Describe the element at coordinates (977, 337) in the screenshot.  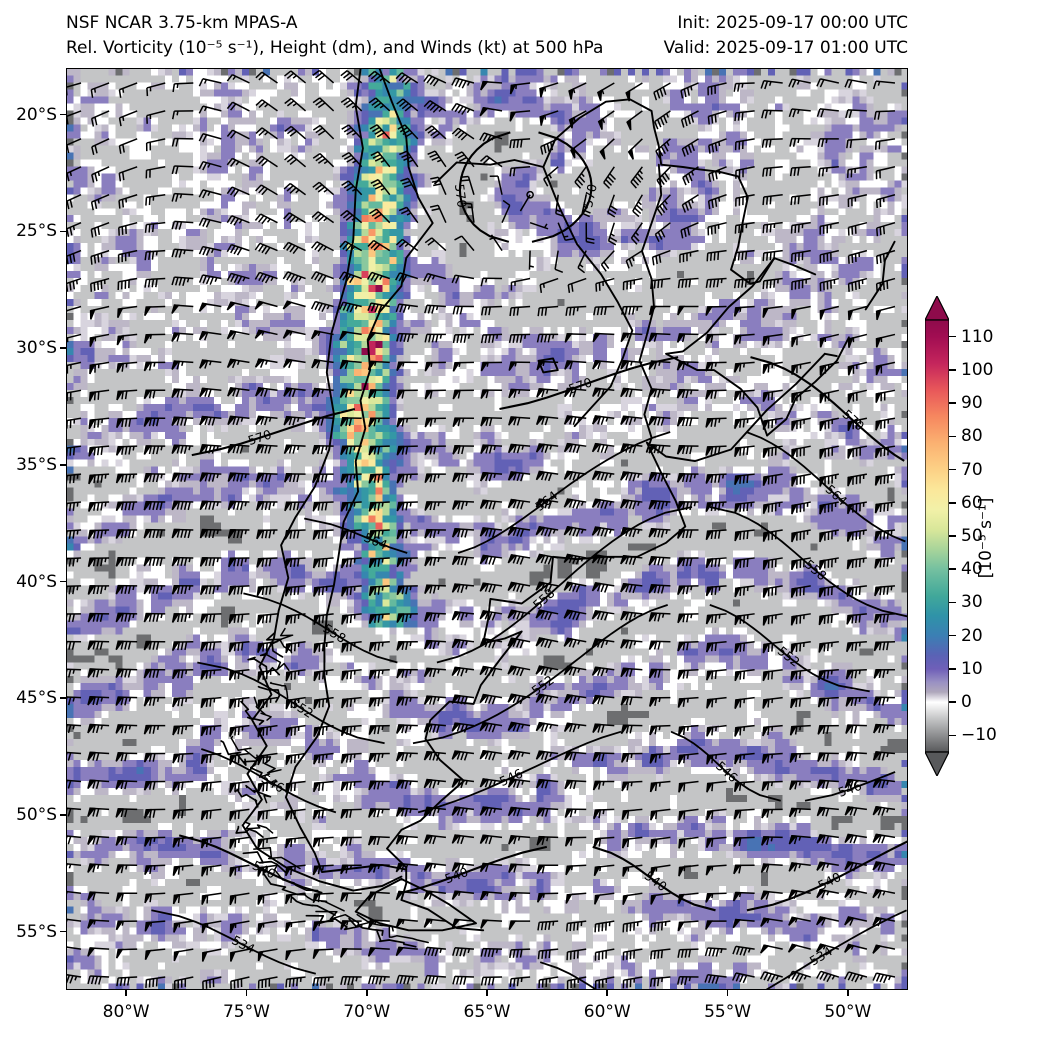
I see `colorbar-tick-label: 110` at that location.